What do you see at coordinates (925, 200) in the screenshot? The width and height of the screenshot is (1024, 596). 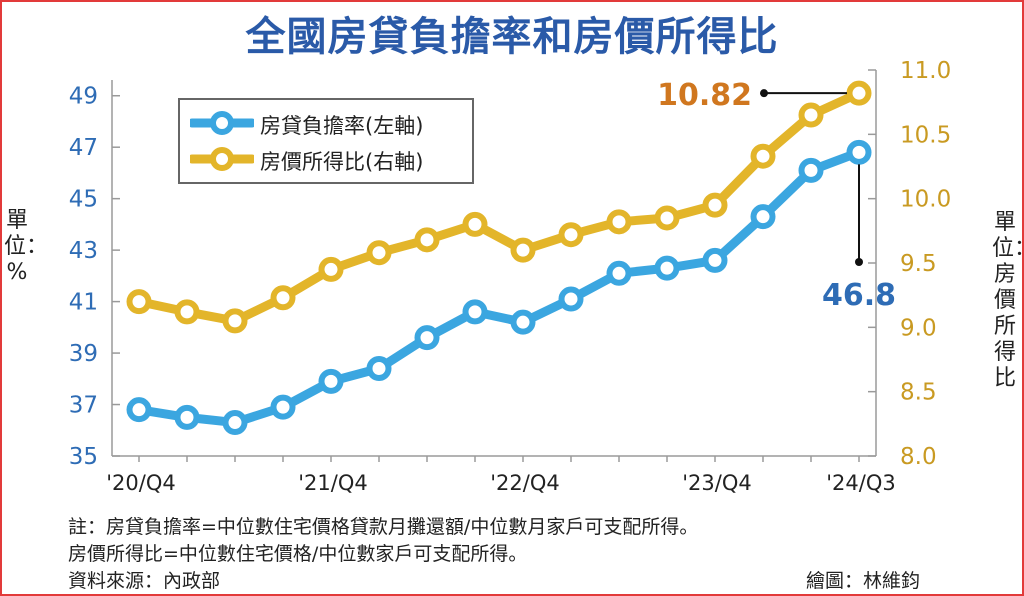 I see `right-axis-tick-label: 10.0` at bounding box center [925, 200].